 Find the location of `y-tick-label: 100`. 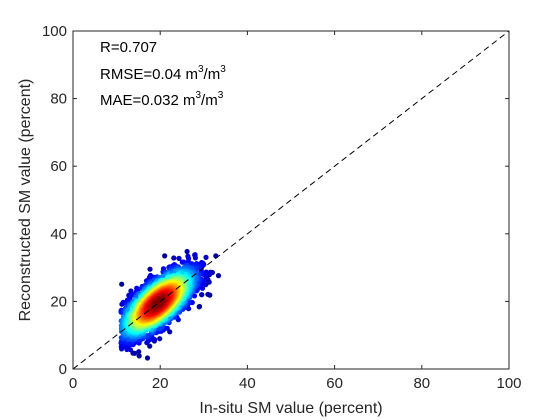

y-tick-label: 100 is located at coordinates (54, 31).